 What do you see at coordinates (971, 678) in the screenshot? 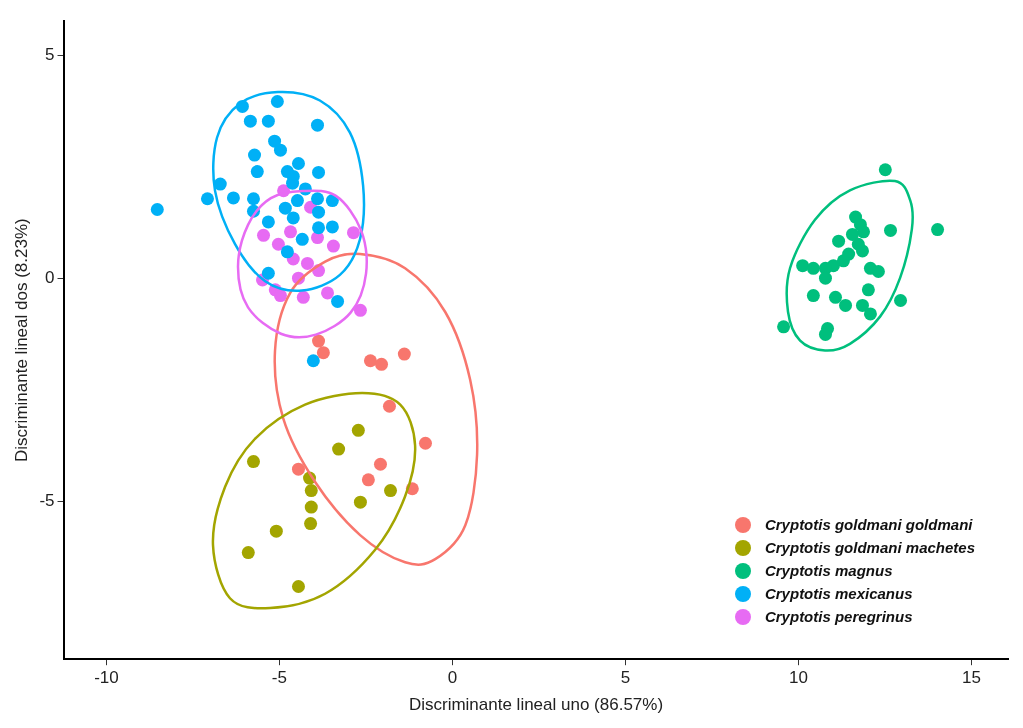
I see `x-tick-label: 15` at bounding box center [971, 678].